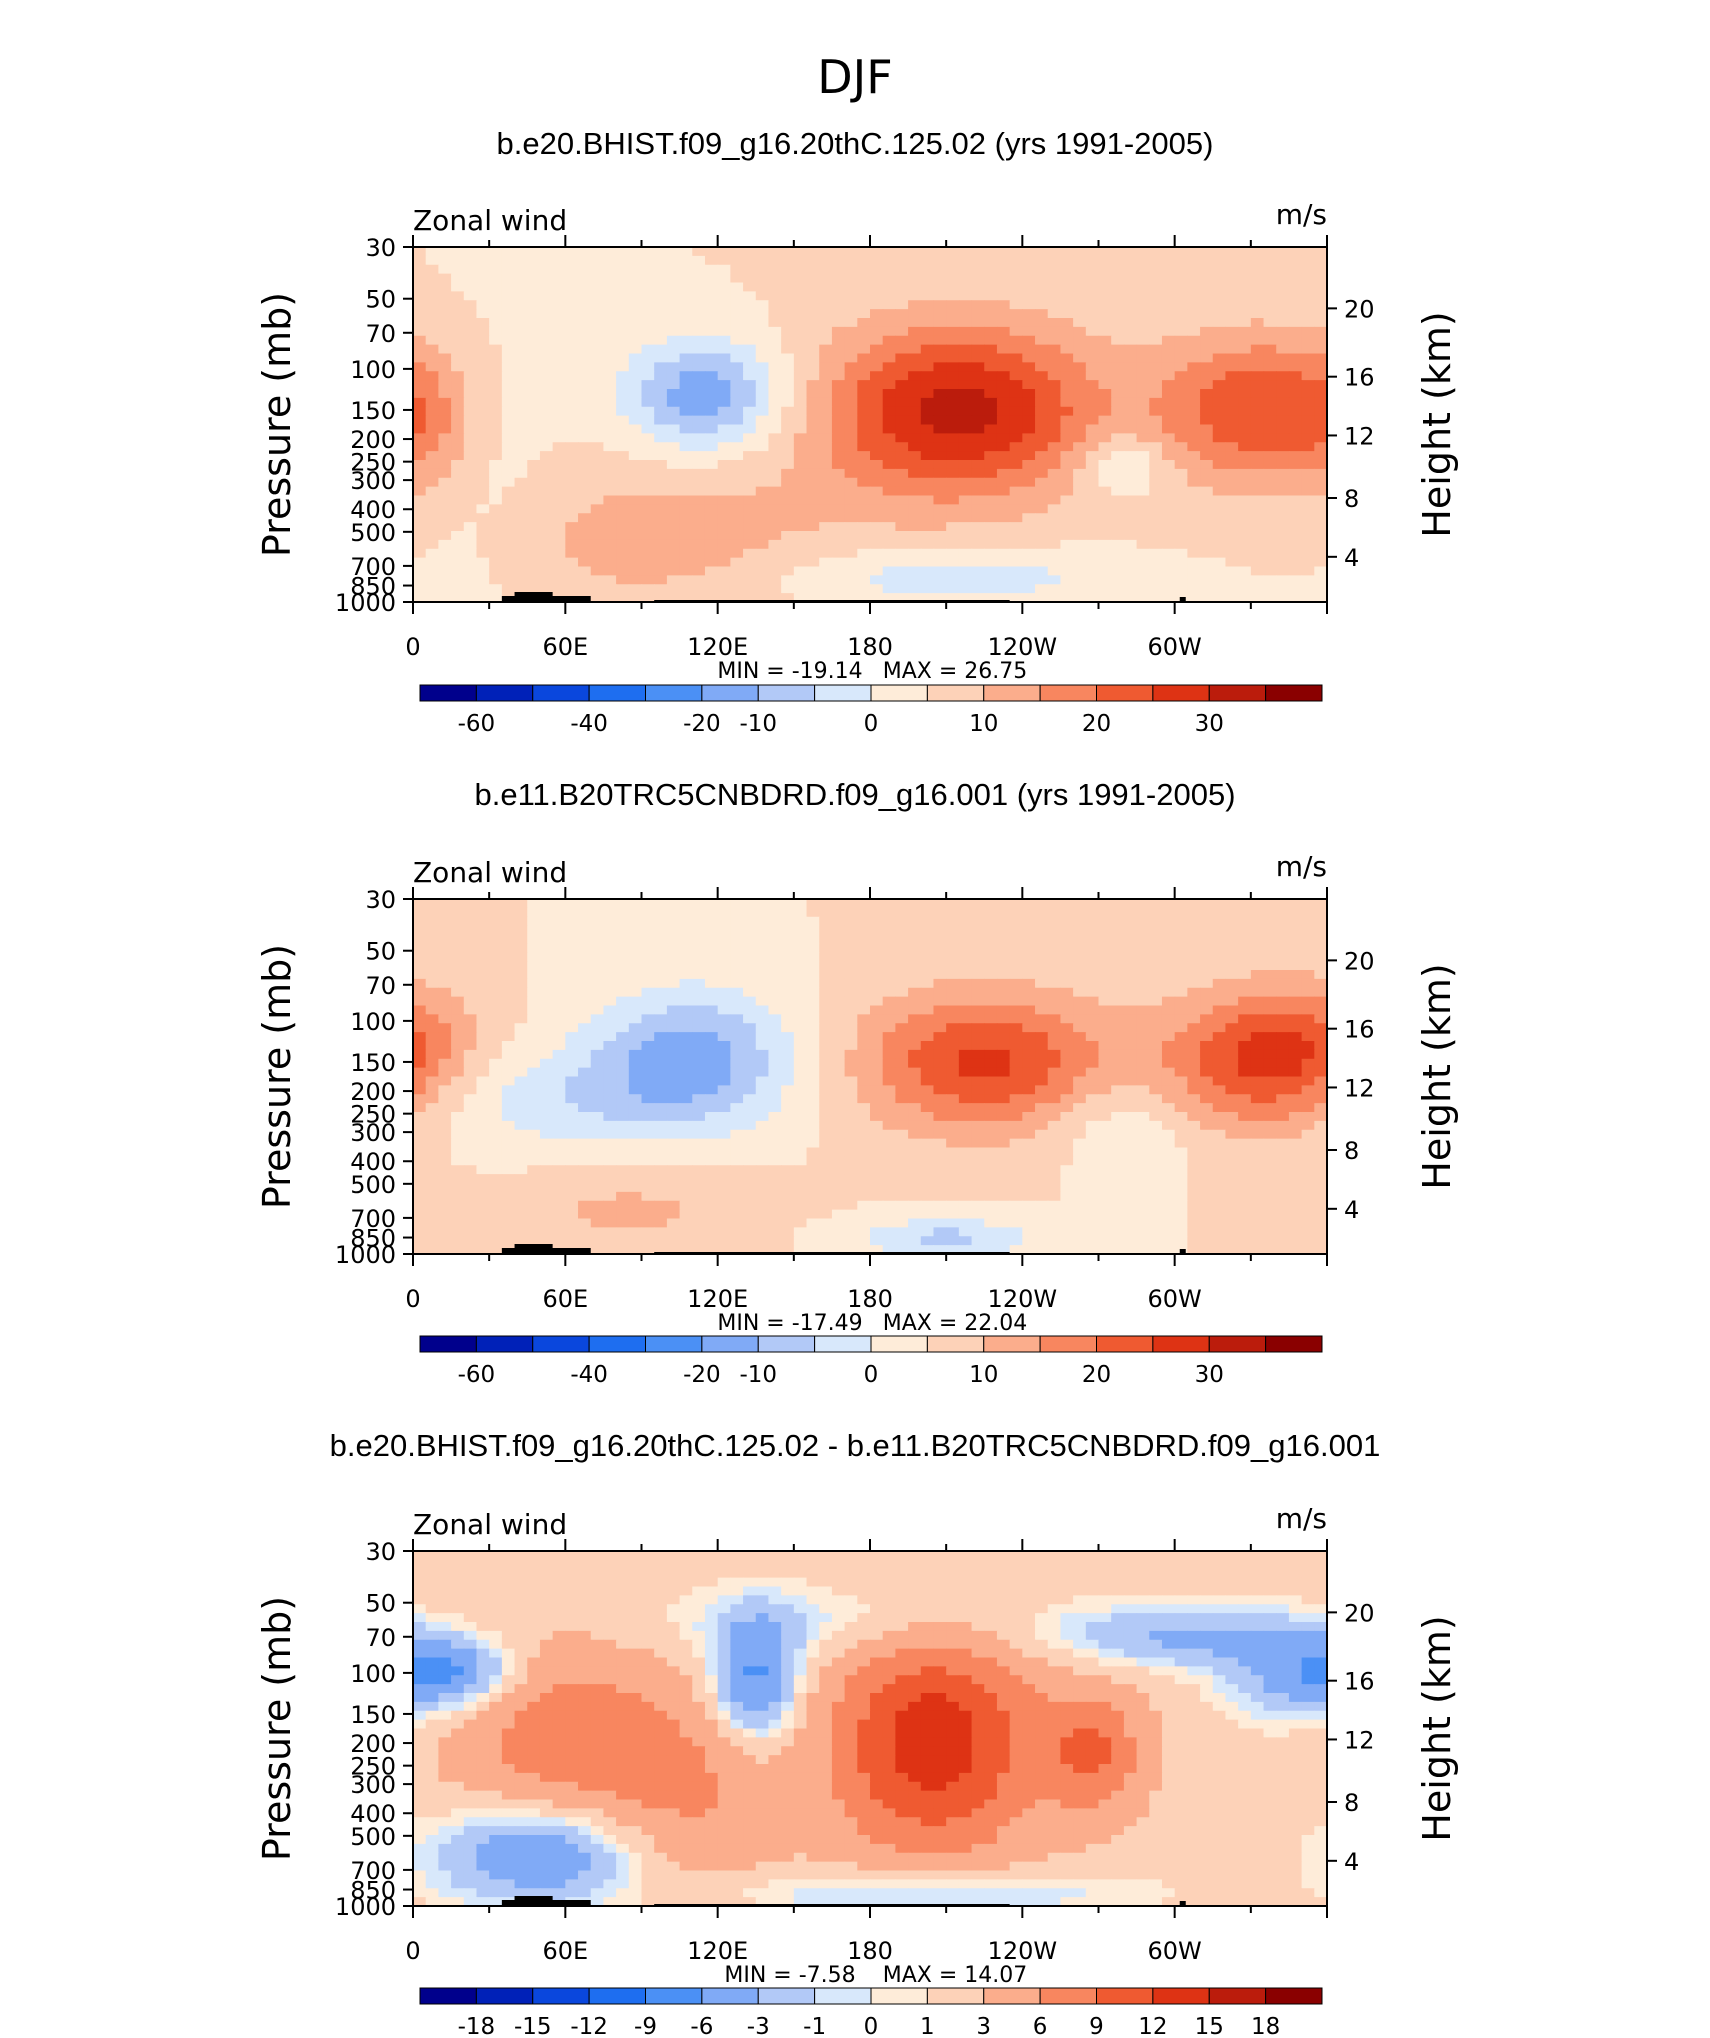 The image size is (1710, 2038). What do you see at coordinates (477, 724) in the screenshot?
I see `colorbar-tick-label: -60` at bounding box center [477, 724].